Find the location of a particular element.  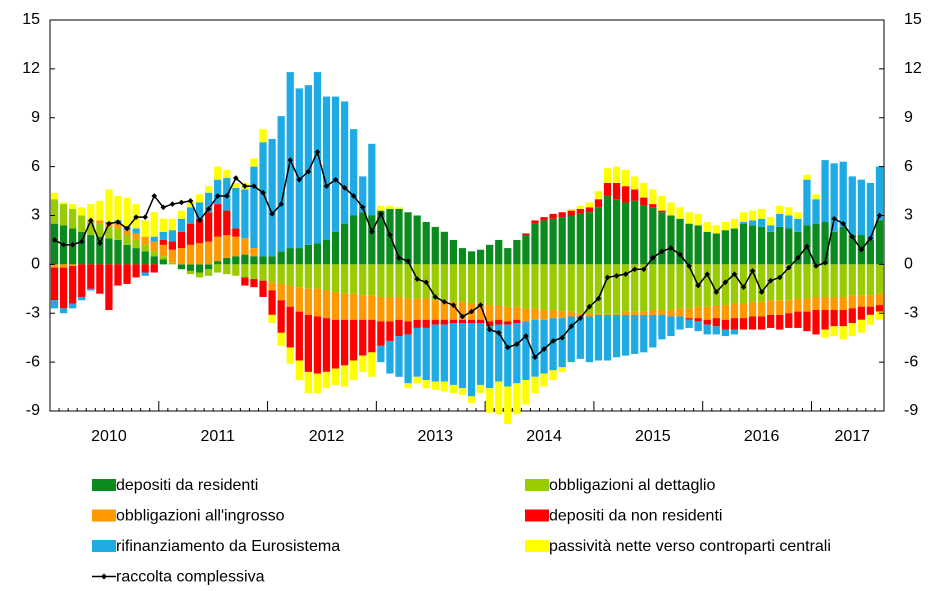

y-tick-label: 9 is located at coordinates (35, 117).